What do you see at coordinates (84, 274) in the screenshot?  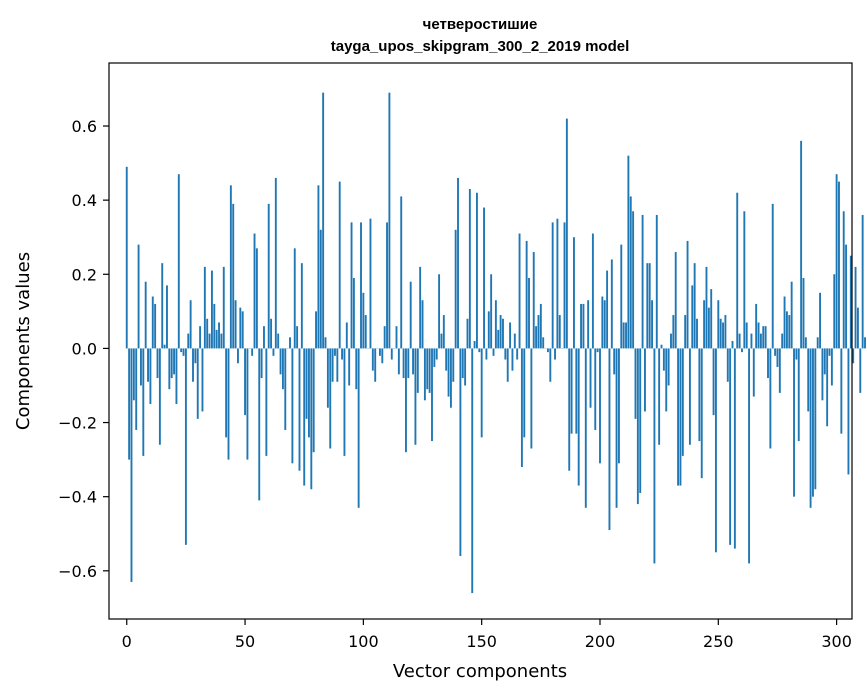 I see `y-tick-label: 0.2` at bounding box center [84, 274].